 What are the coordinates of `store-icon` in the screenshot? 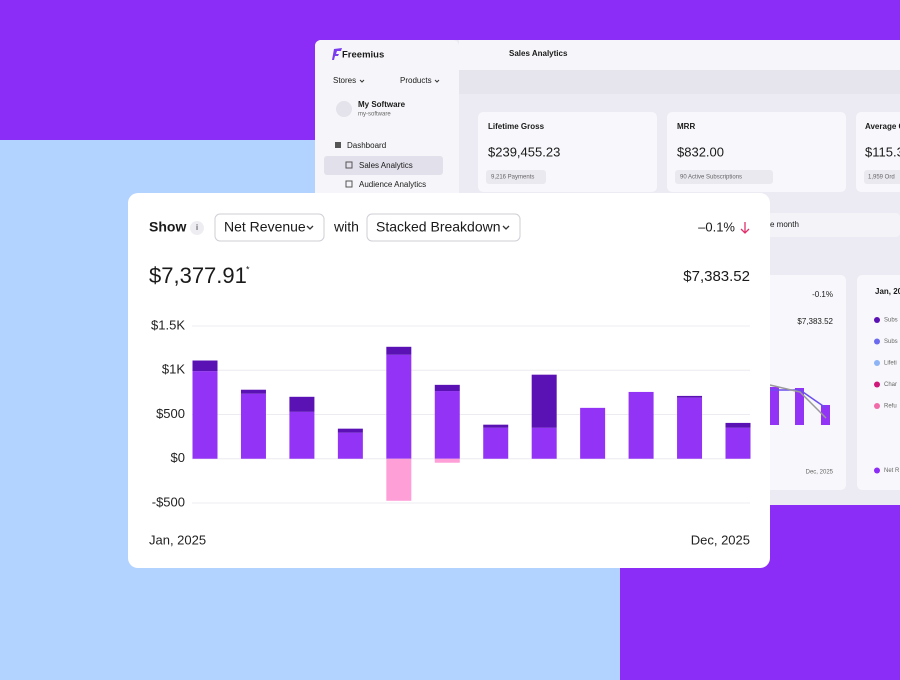 It's located at (344, 109).